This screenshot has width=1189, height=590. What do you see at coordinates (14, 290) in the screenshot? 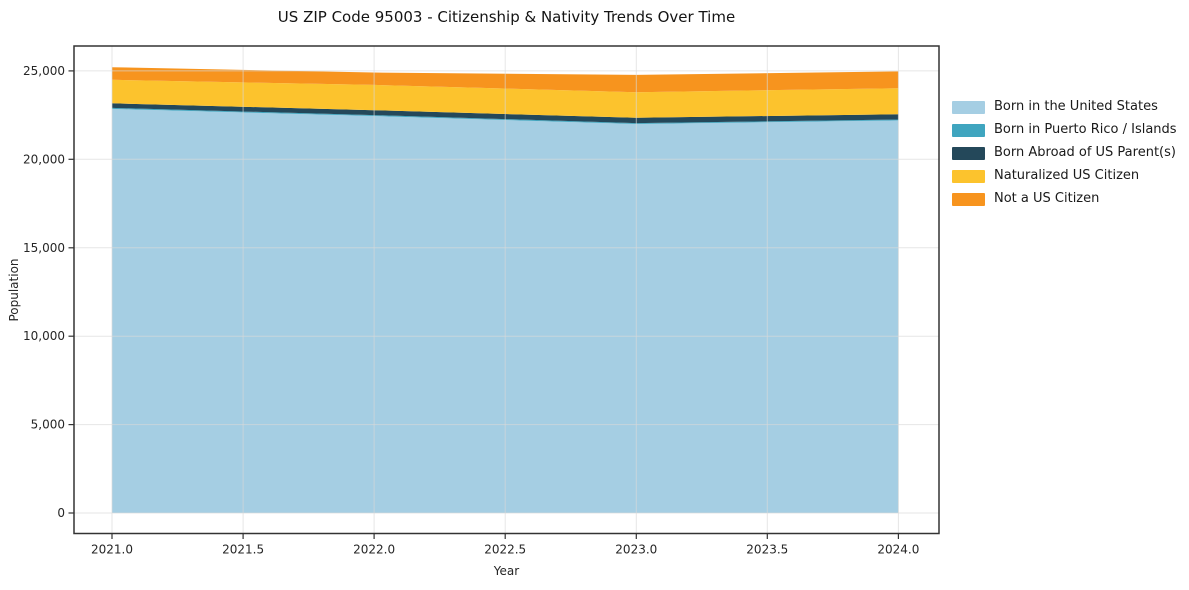
I see `y-axis-label: Population` at bounding box center [14, 290].